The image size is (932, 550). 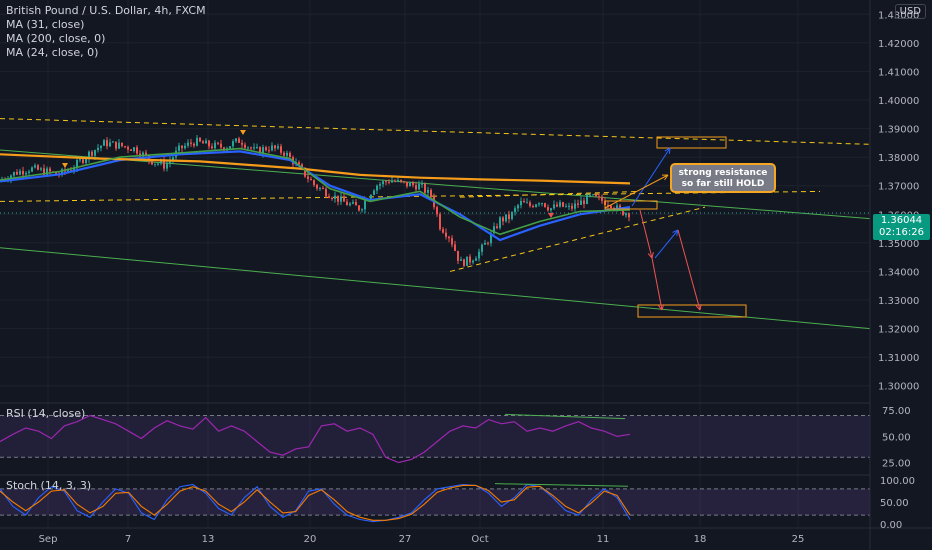 I want to click on arrow-blue-bounce, so click(x=666, y=244).